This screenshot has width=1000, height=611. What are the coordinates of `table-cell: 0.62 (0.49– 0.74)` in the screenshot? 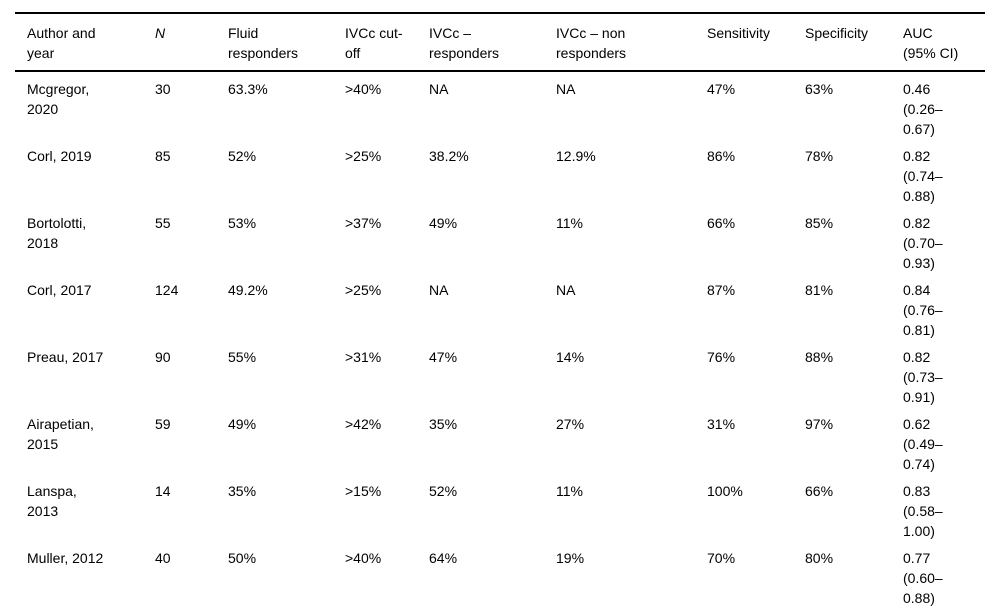 It's located at (923, 444).